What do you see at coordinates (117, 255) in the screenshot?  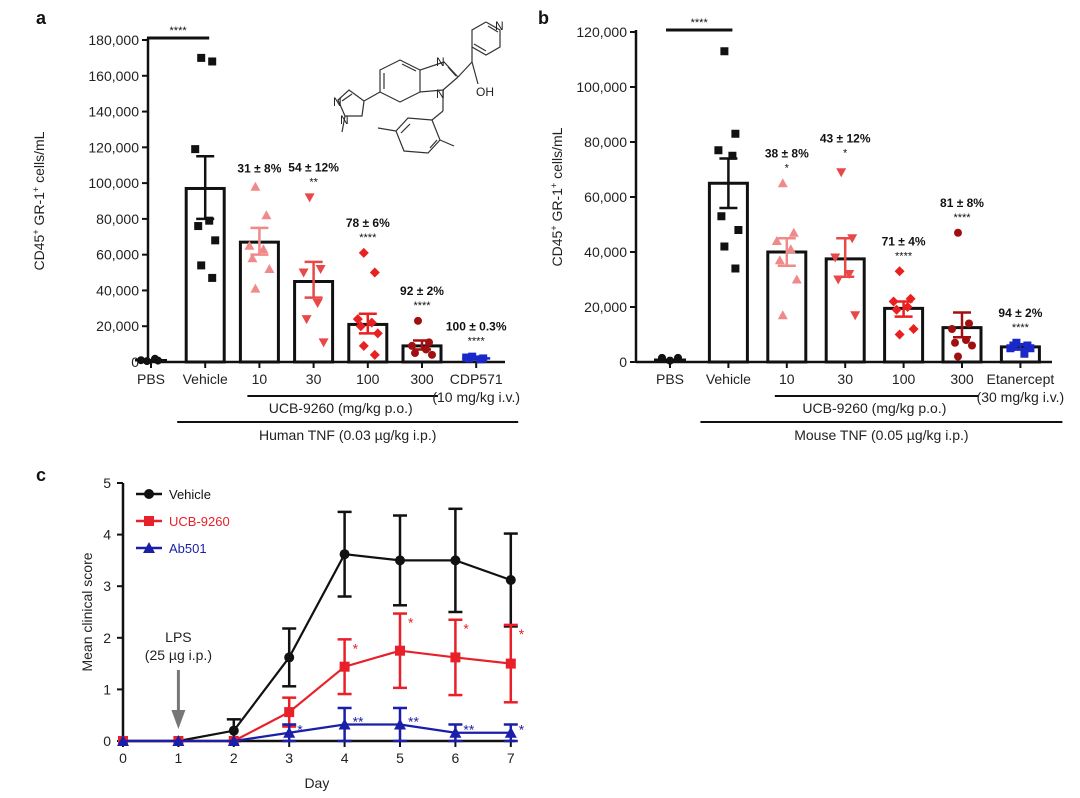 I see `y-tick-label: 60,000` at bounding box center [117, 255].